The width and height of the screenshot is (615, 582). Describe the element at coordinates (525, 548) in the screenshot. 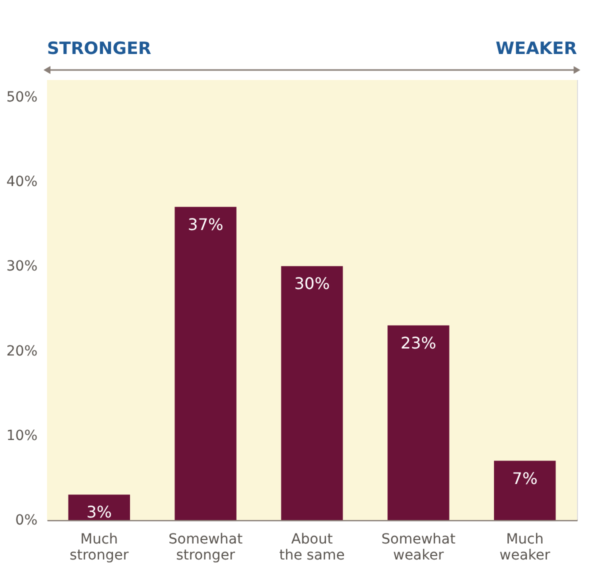

I see `x-tick-label: Much weaker` at that location.